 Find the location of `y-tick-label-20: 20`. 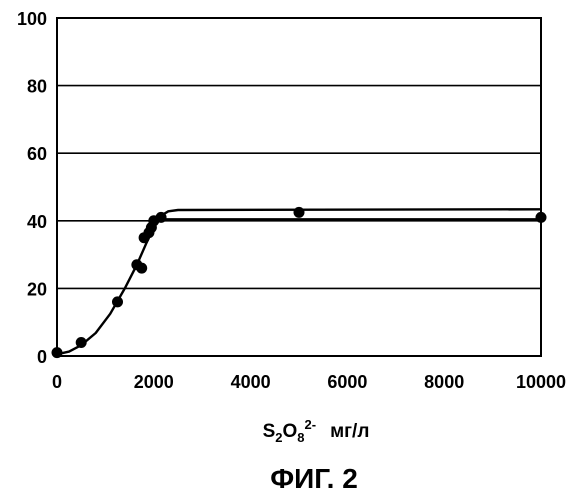

y-tick-label-20: 20 is located at coordinates (37, 289).